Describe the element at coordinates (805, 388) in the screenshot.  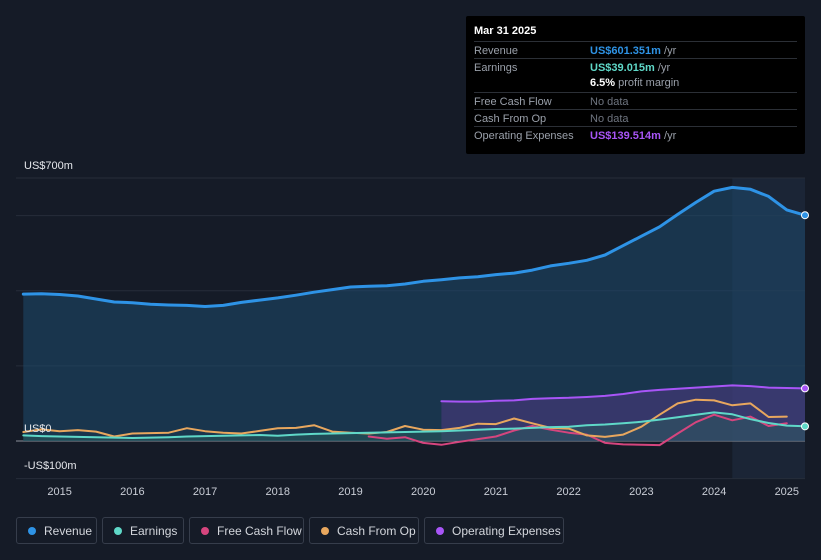
I see `opex-end-point` at that location.